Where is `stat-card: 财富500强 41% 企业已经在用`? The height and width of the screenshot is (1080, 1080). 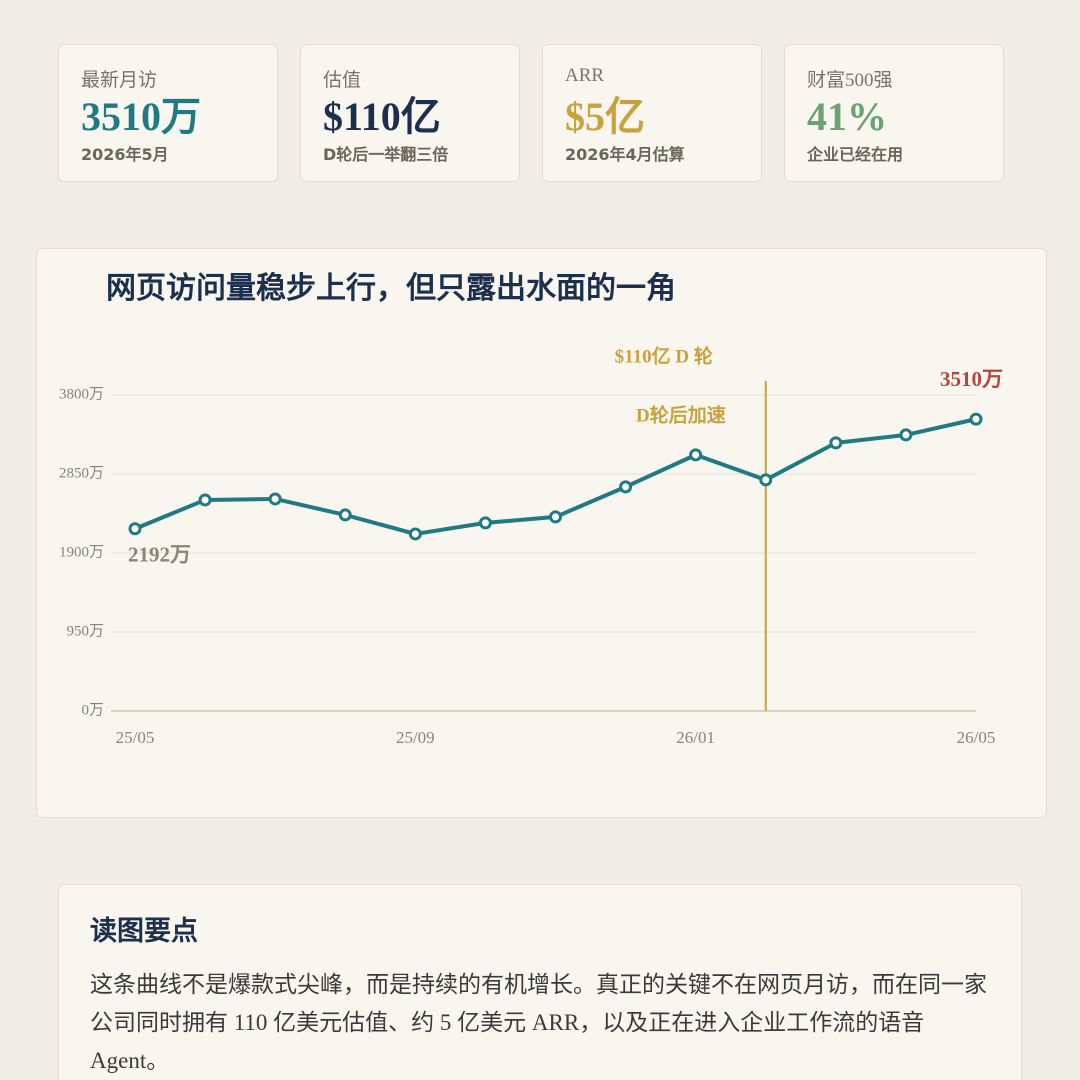
stat-card: 财富500强 41% 企业已经在用 is located at coordinates (894, 113).